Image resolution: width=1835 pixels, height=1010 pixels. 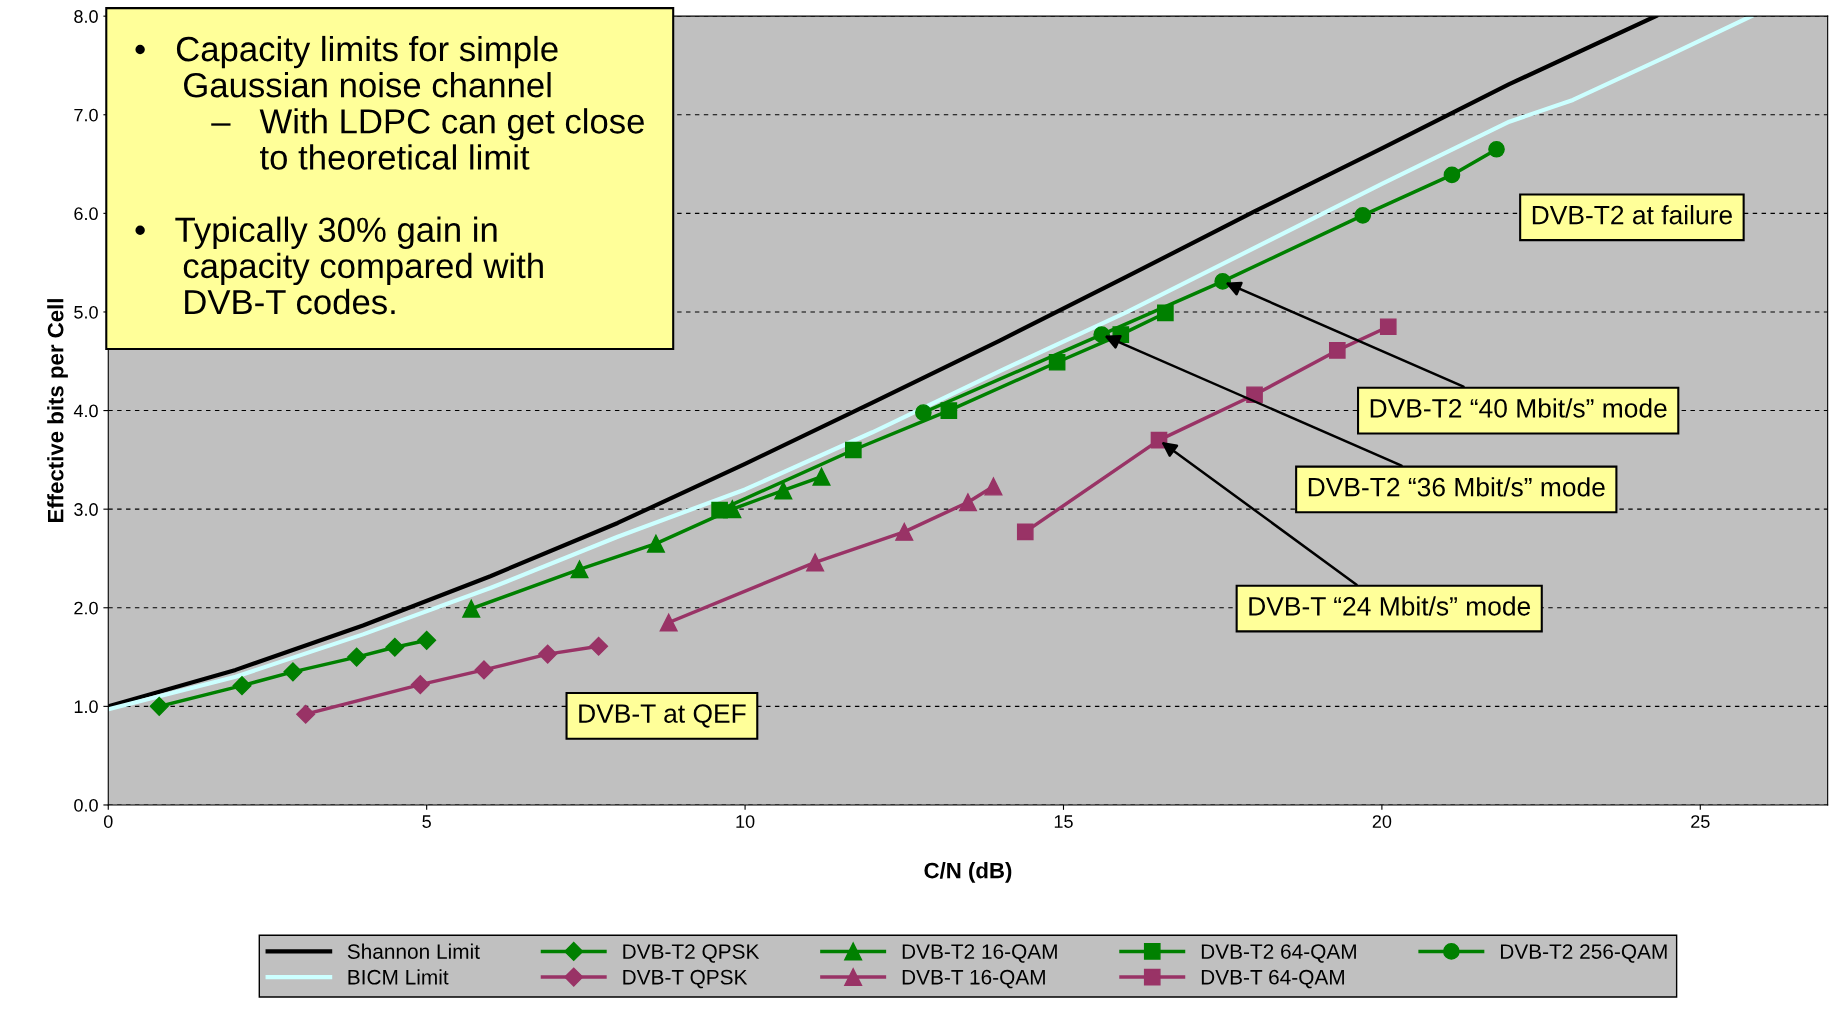 I want to click on legend-label: BICM Limit, so click(x=398, y=977).